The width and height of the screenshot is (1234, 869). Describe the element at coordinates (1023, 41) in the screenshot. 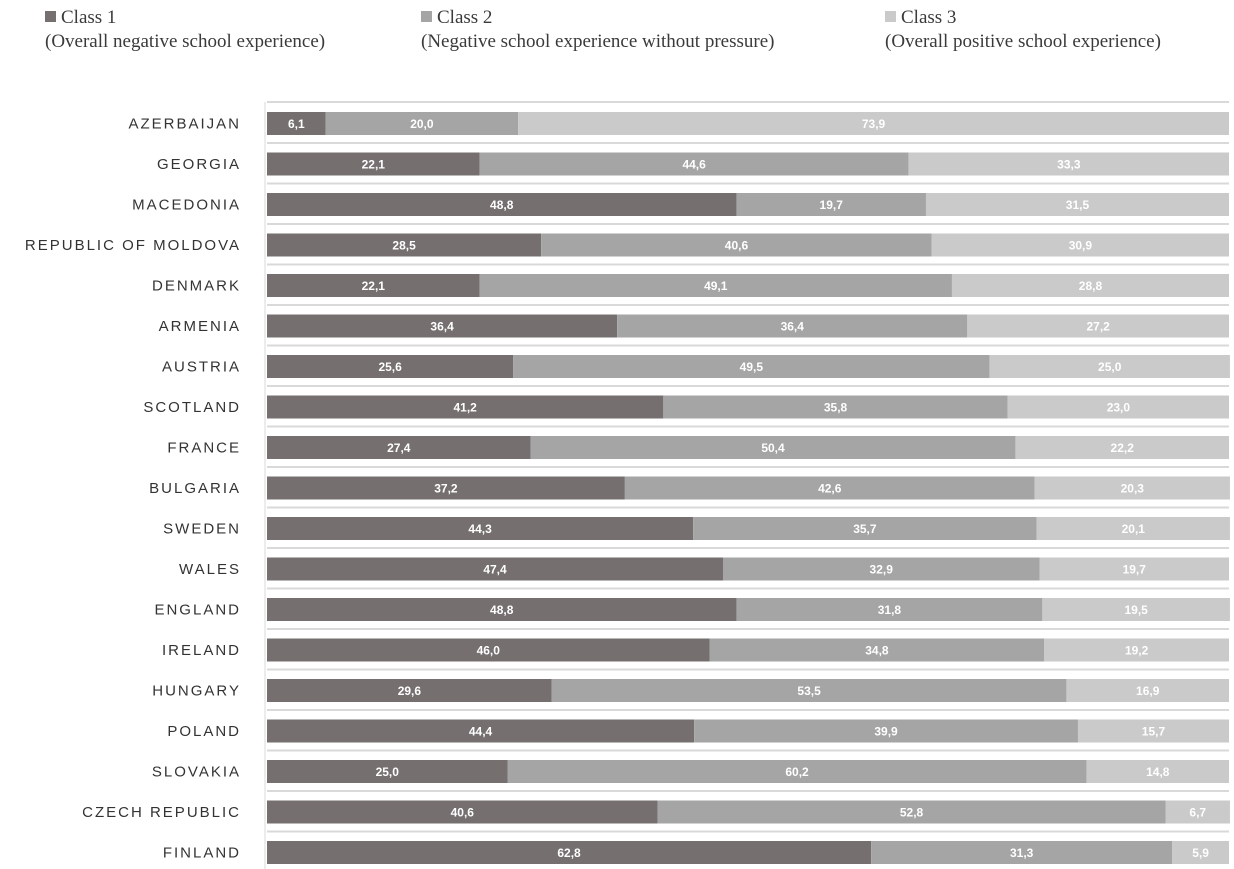

I see `legend-series-description: (Overall positive school experience)` at that location.